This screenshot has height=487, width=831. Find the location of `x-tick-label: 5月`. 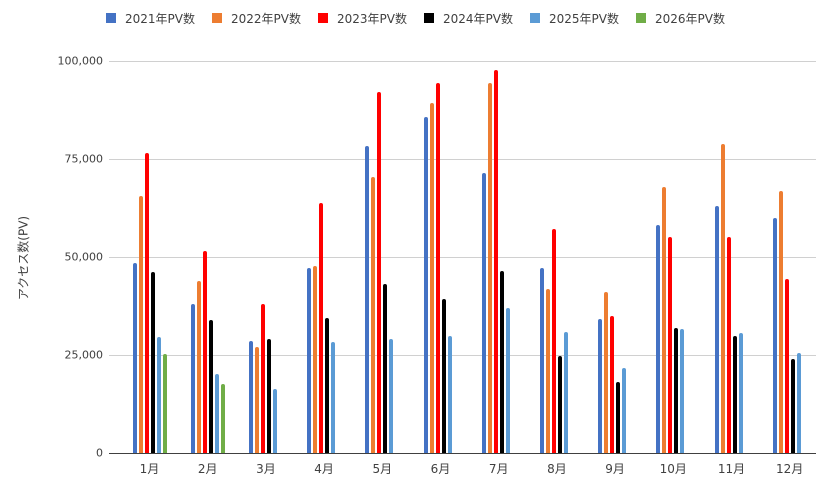

x-tick-label: 5月 is located at coordinates (382, 469).